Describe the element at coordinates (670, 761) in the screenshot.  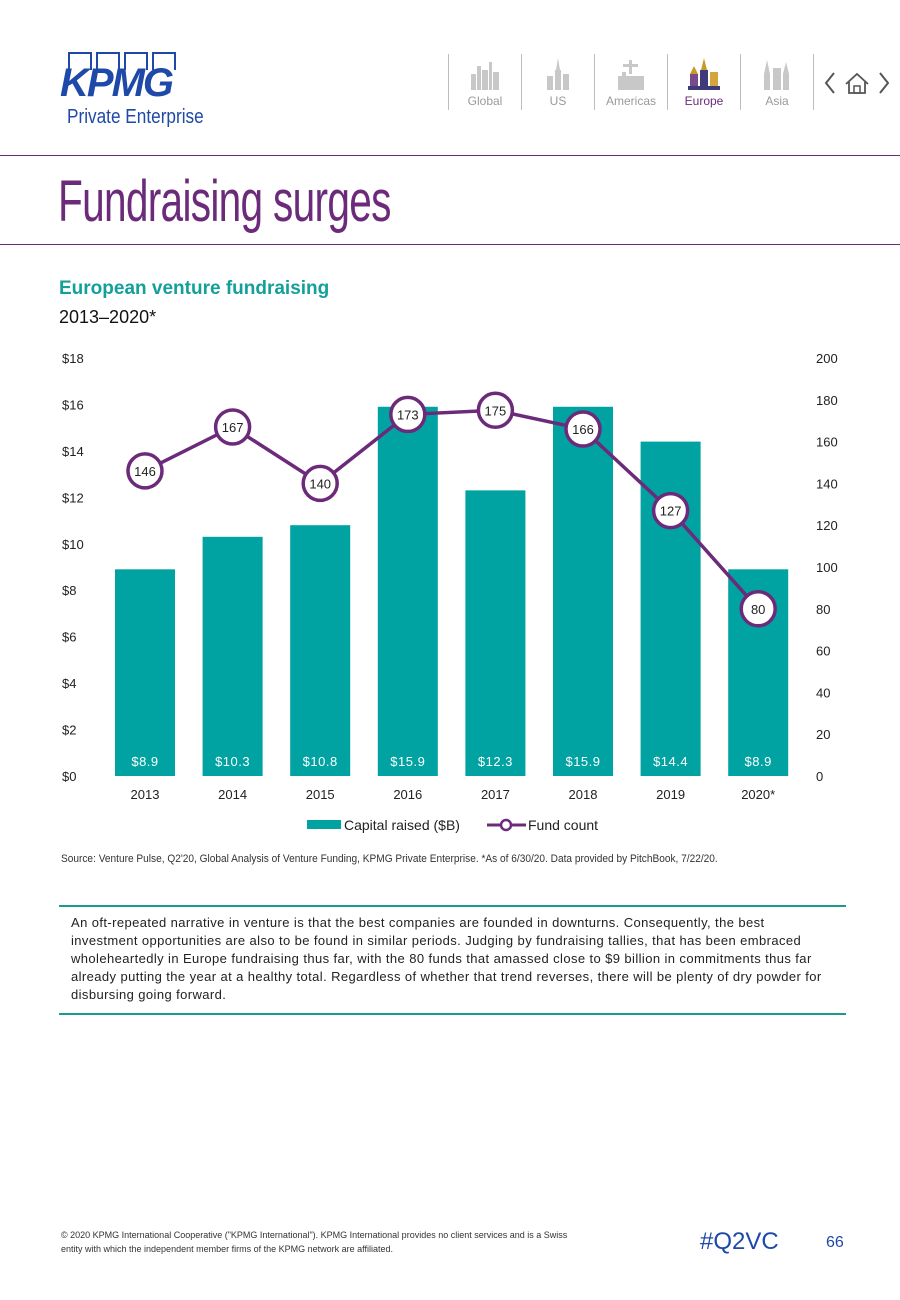
I see `bar-value-label: $14.4` at that location.